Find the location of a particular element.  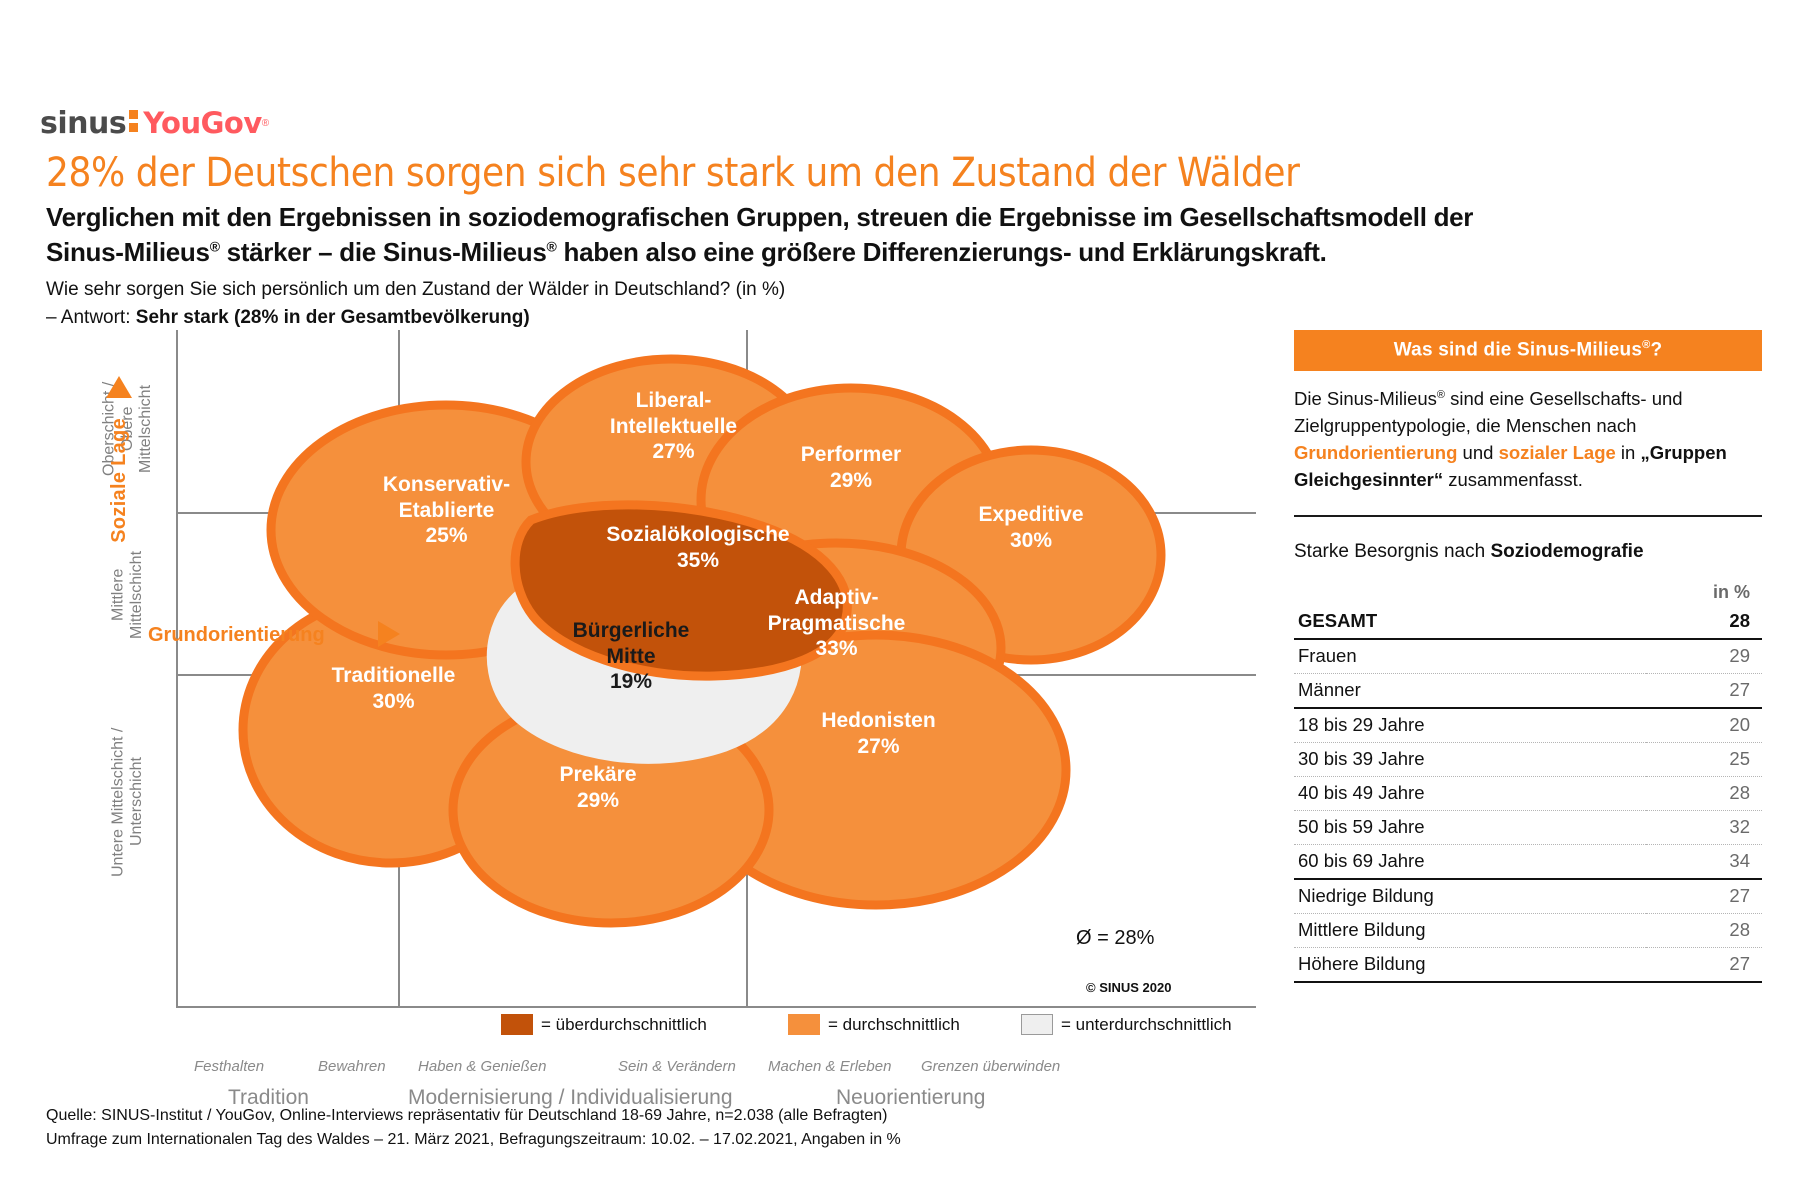

x-axis-title: Grundorientierung is located at coordinates (236, 635).